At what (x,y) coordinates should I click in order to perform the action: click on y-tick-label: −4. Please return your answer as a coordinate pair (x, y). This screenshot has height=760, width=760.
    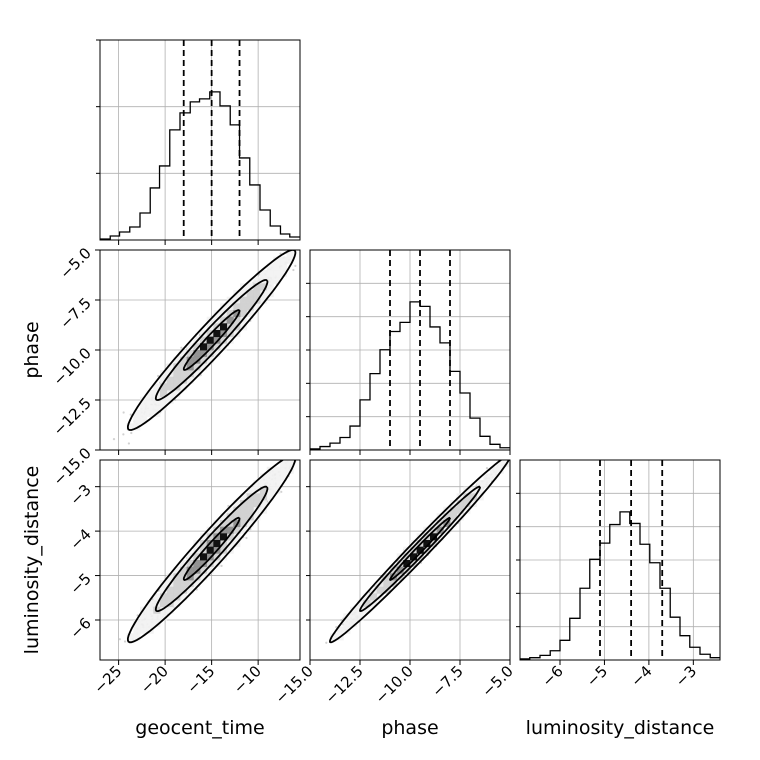
    Looking at the image, I should click on (80, 539).